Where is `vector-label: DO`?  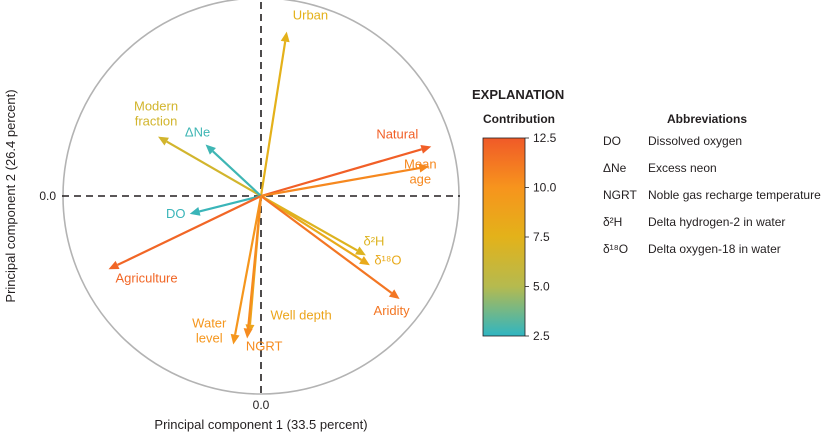
vector-label: DO is located at coordinates (176, 213).